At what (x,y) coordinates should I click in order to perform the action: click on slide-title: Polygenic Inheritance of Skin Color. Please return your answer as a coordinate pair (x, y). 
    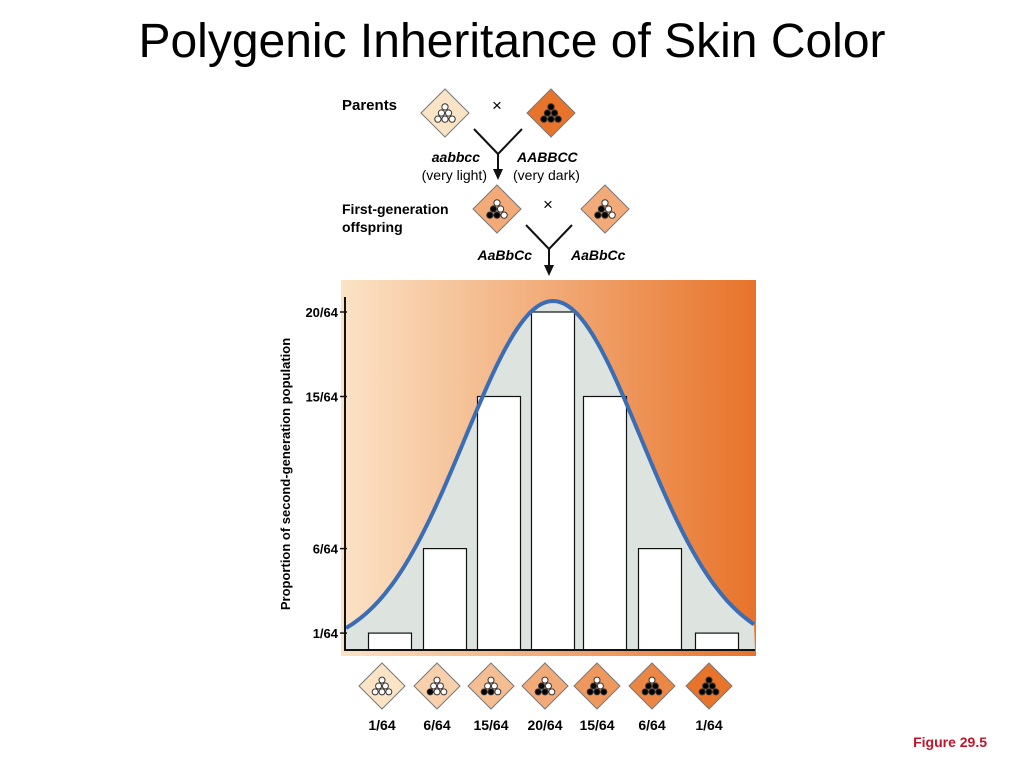
    Looking at the image, I should click on (512, 41).